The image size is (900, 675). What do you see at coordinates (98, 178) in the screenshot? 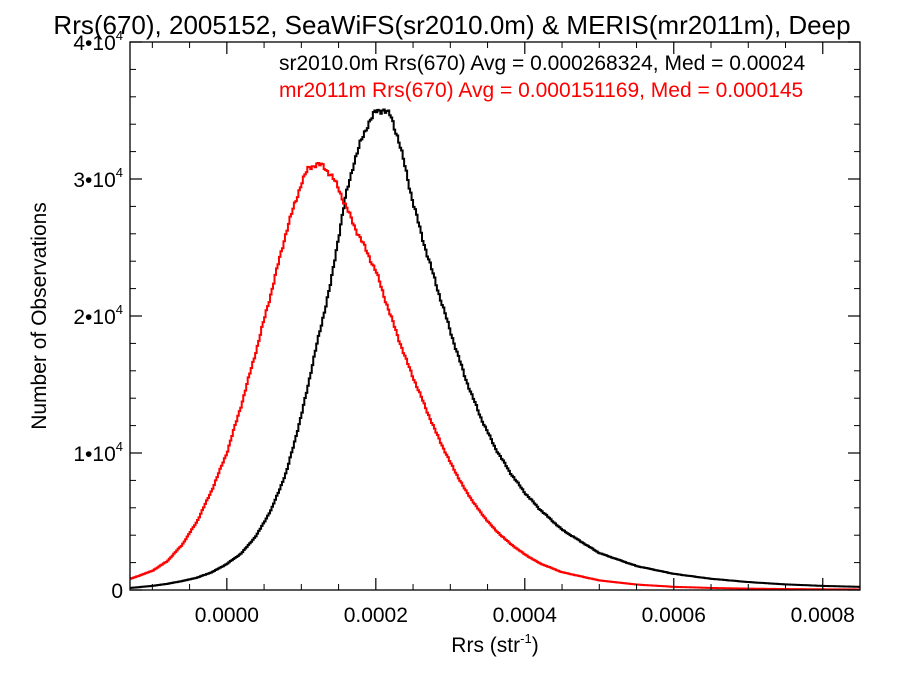
I see `y-tick-label: 3•104` at bounding box center [98, 178].